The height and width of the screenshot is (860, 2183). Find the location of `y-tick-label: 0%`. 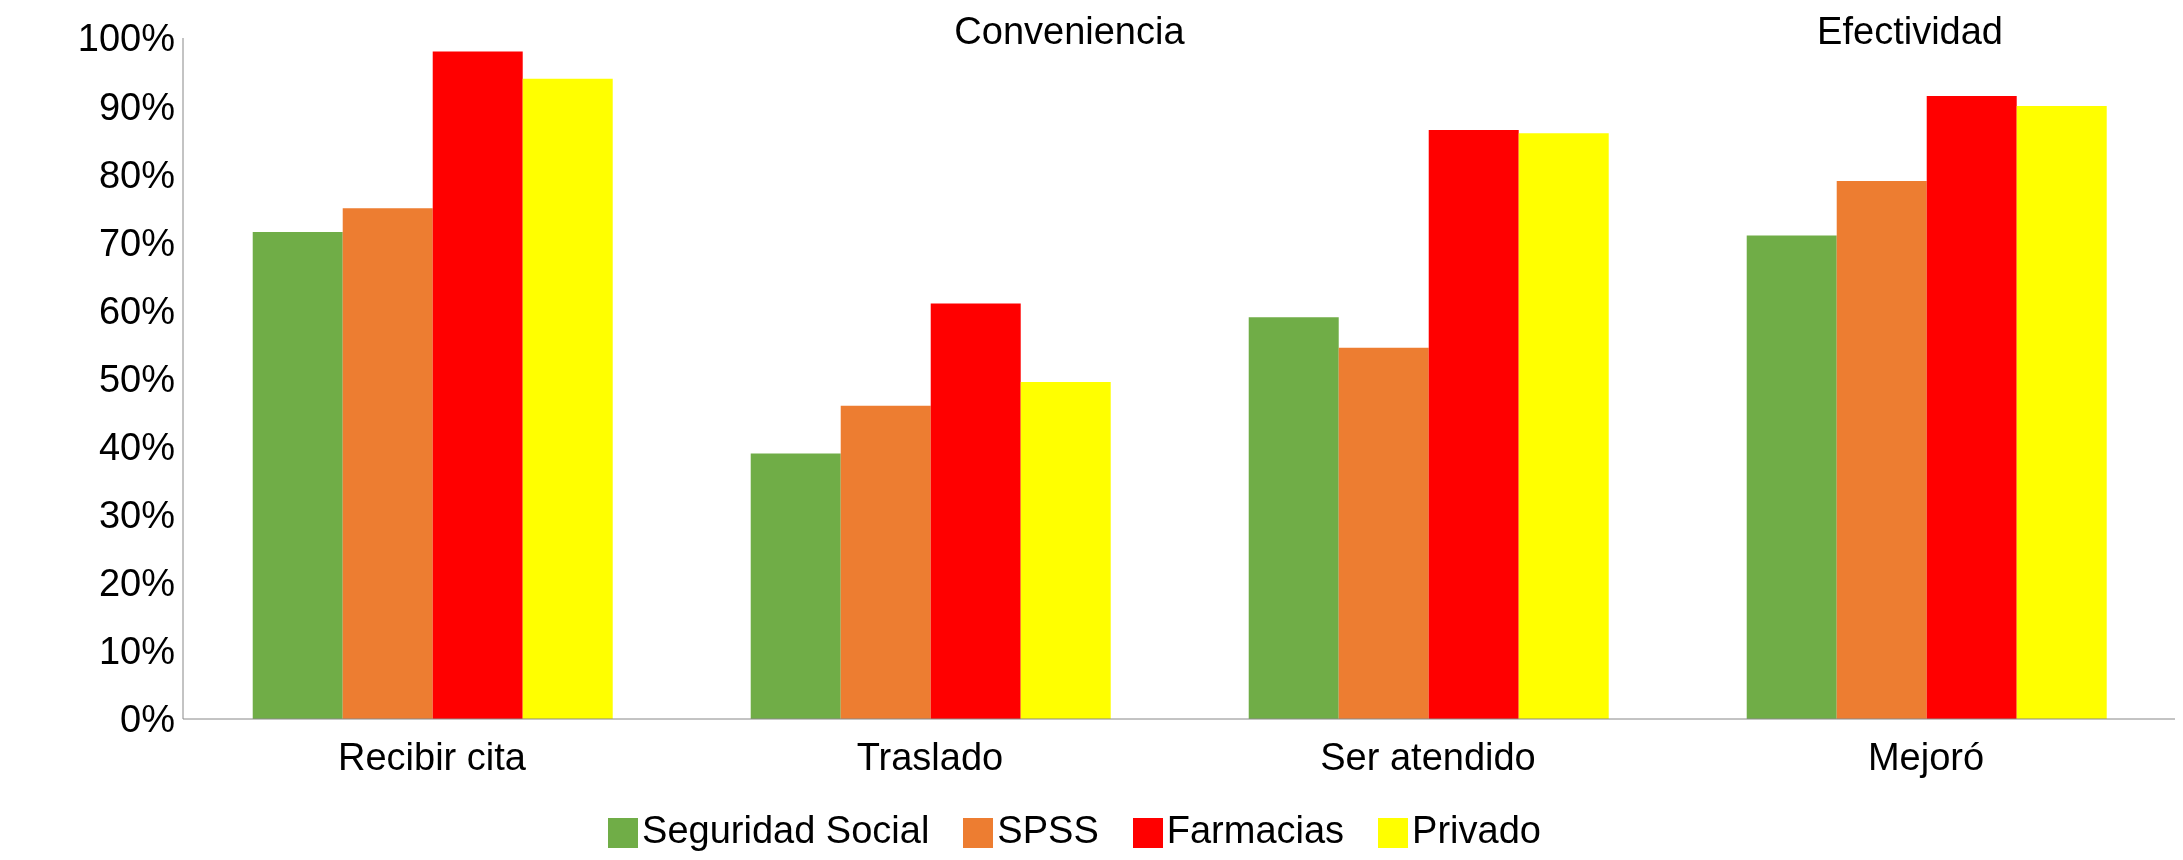

y-tick-label: 0% is located at coordinates (147, 719).